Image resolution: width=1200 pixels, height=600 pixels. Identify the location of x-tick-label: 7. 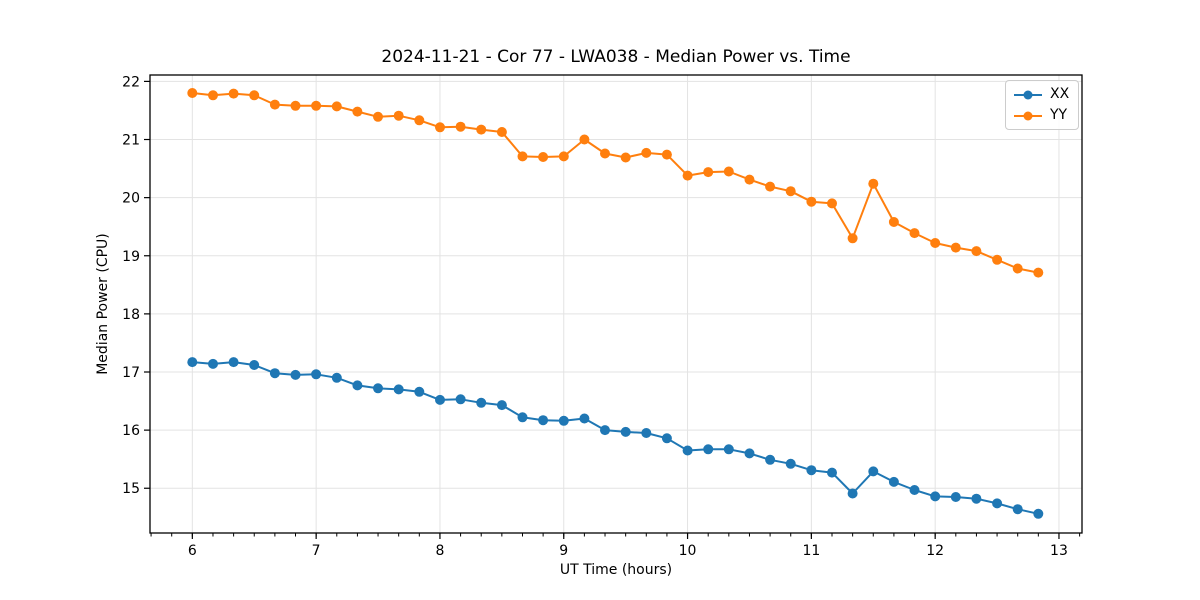
(316, 551).